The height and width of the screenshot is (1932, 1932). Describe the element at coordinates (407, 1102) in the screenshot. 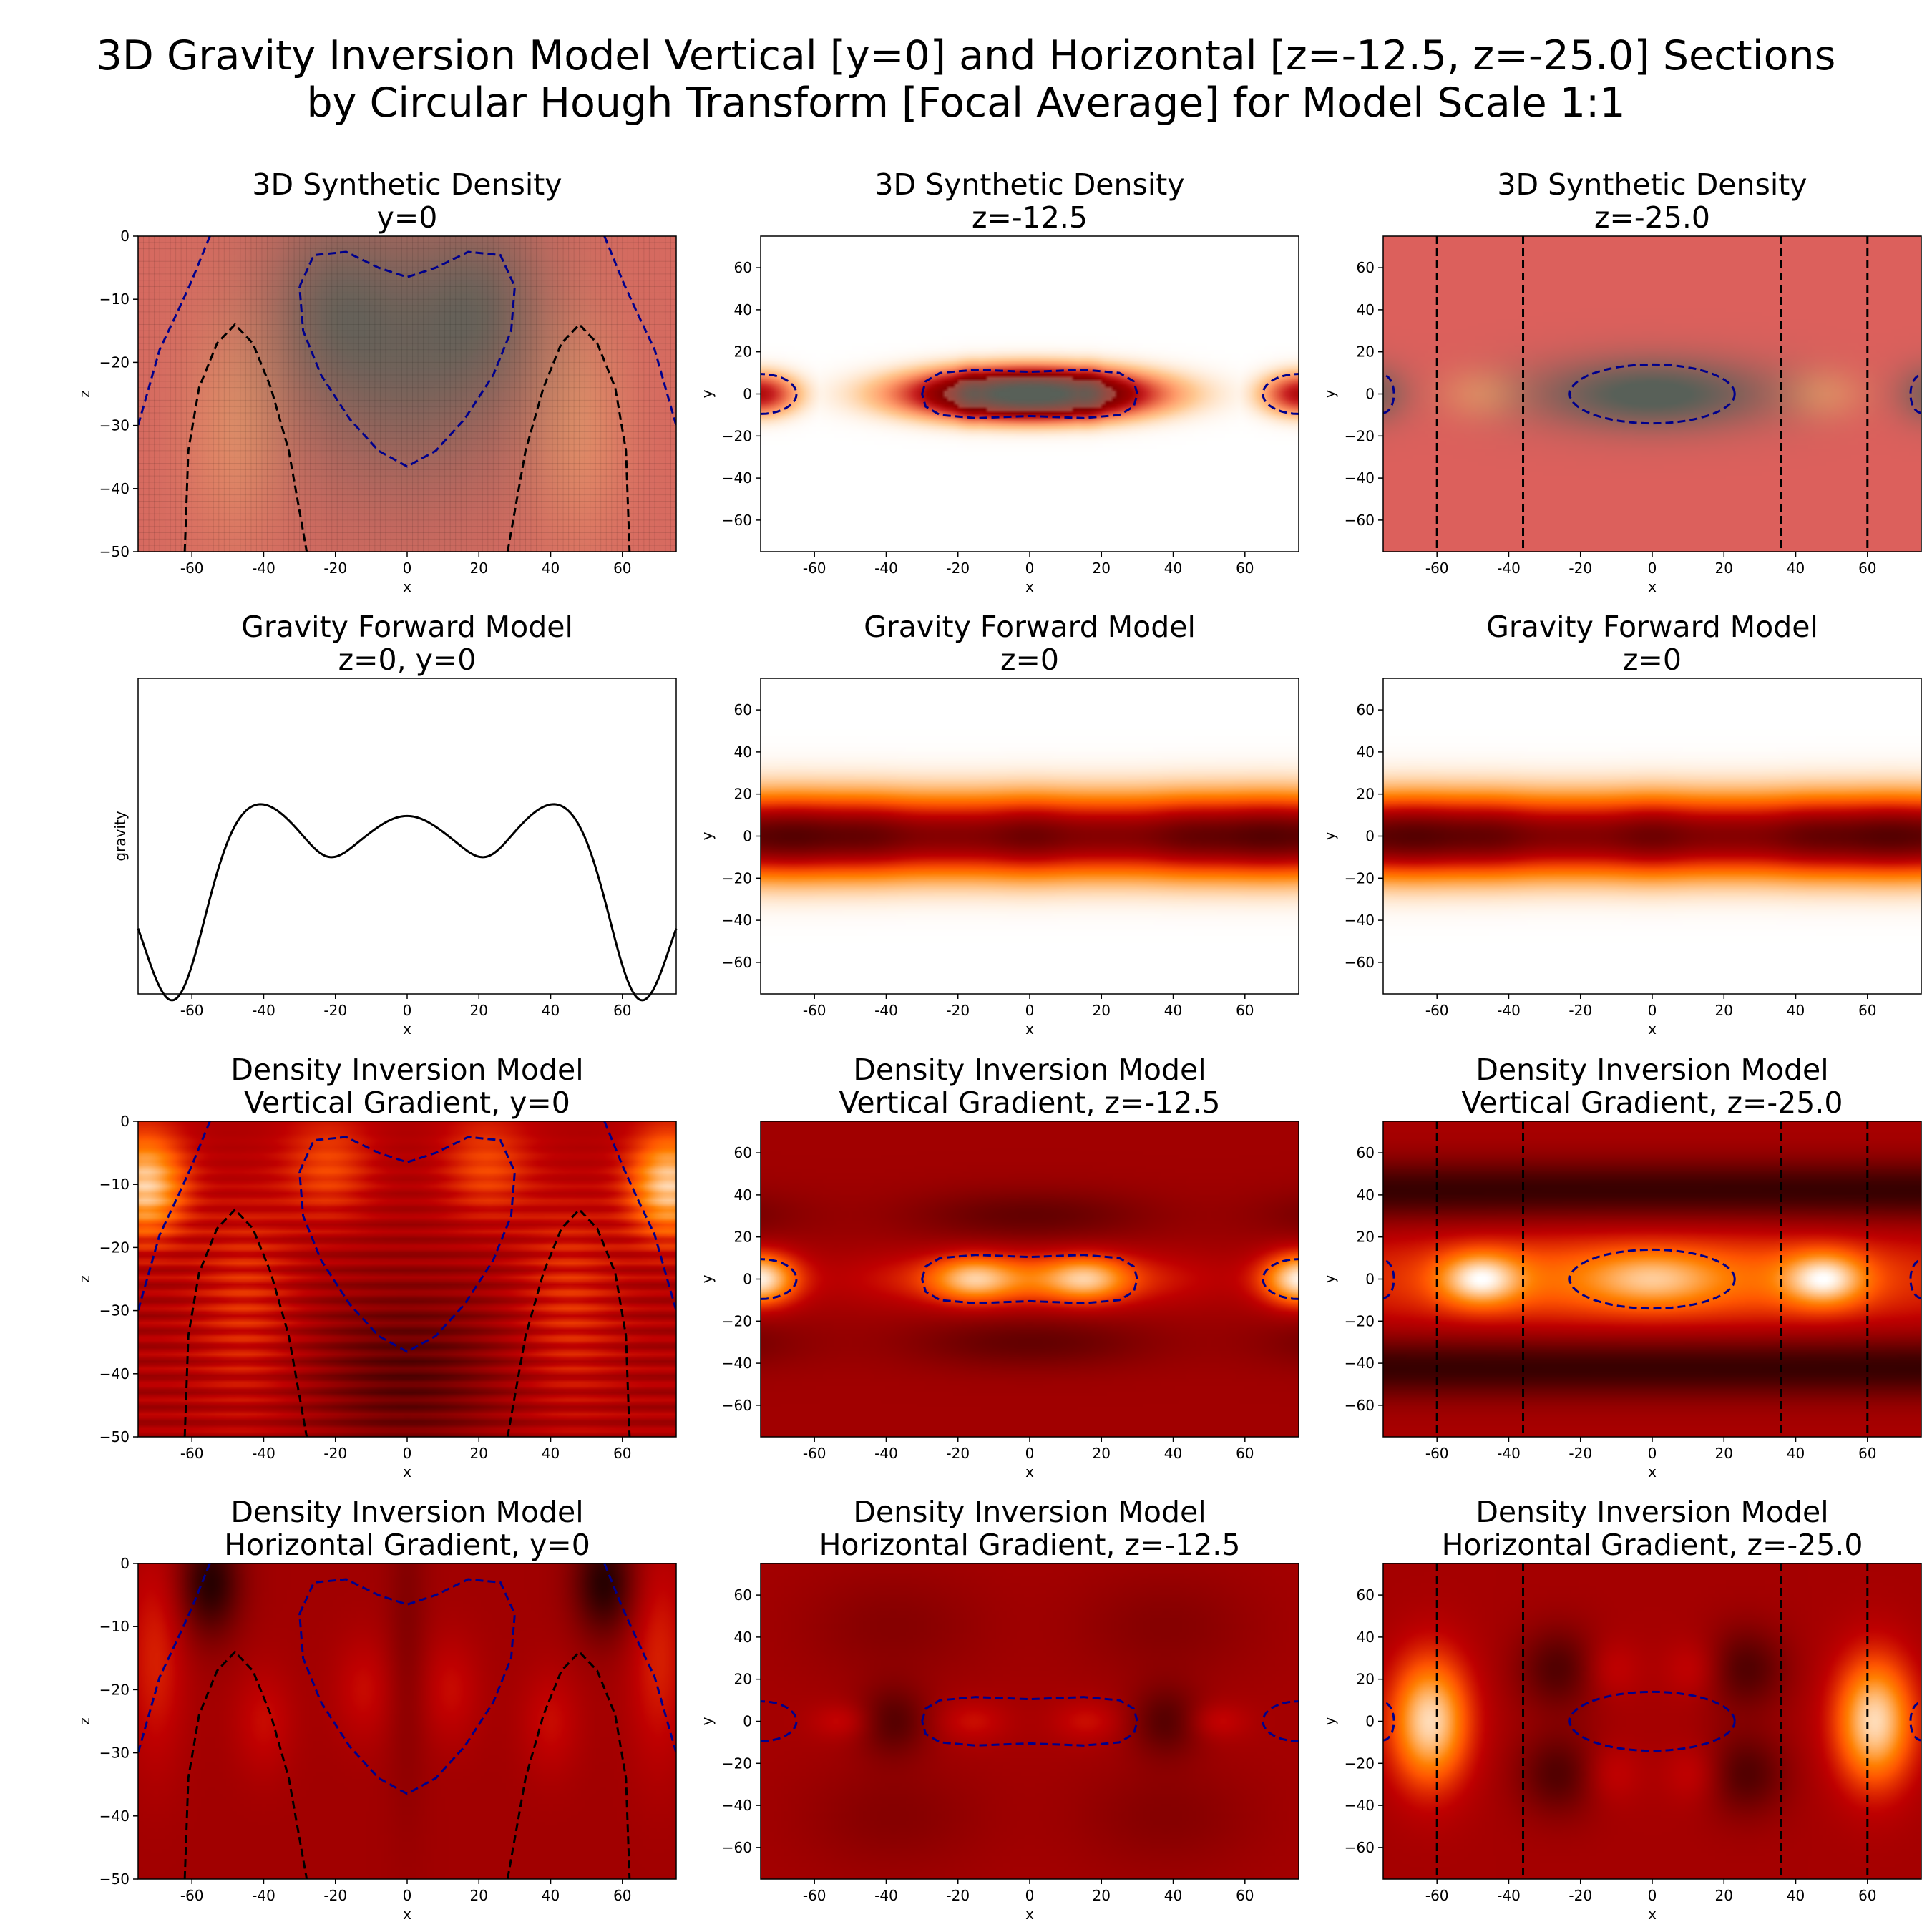

I see `panel-subtitle: Vertical Gradient, y=0` at that location.